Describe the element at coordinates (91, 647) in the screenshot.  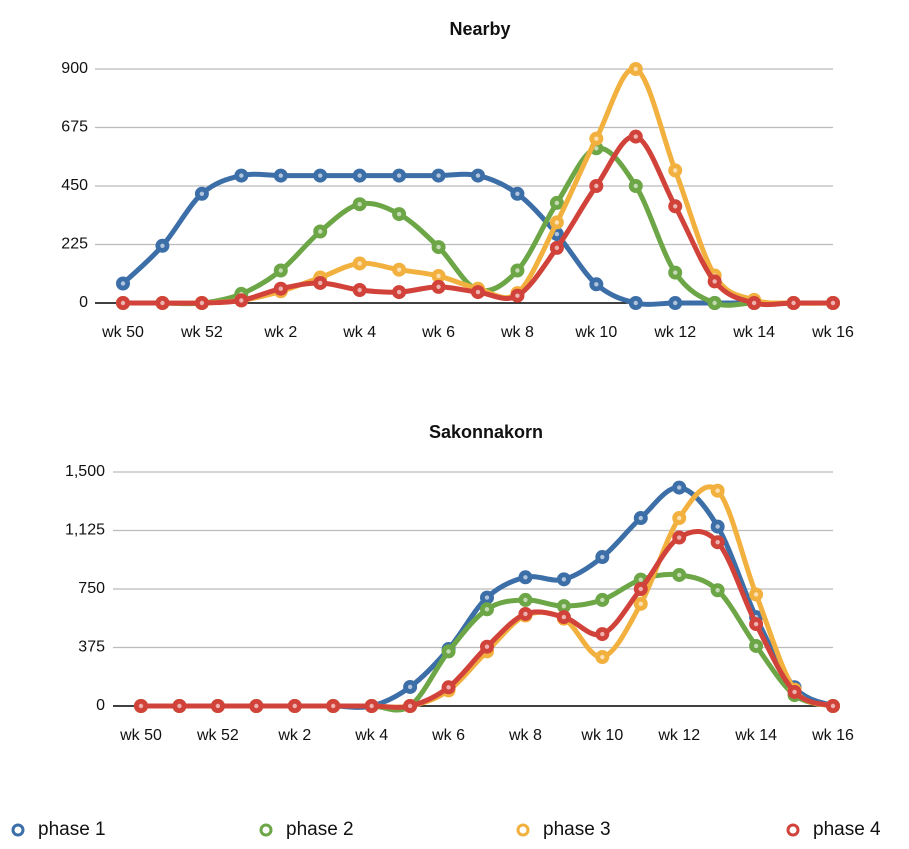
I see `y-tick-label: 375` at that location.